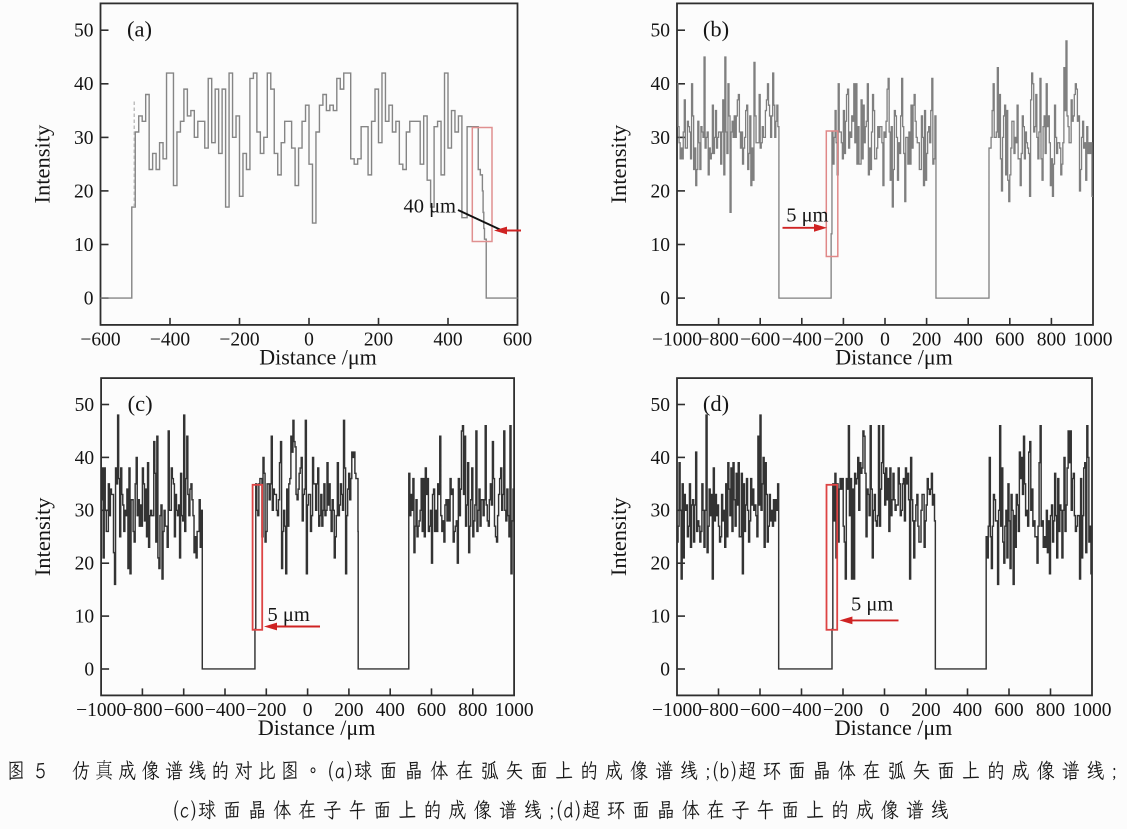  Describe the element at coordinates (429, 207) in the screenshot. I see `svg-text: 40 μm` at that location.